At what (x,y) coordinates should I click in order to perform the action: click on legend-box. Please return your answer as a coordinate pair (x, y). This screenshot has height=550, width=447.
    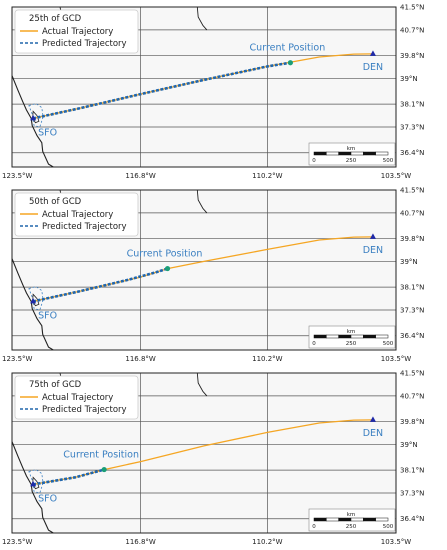
    Looking at the image, I should click on (76, 31).